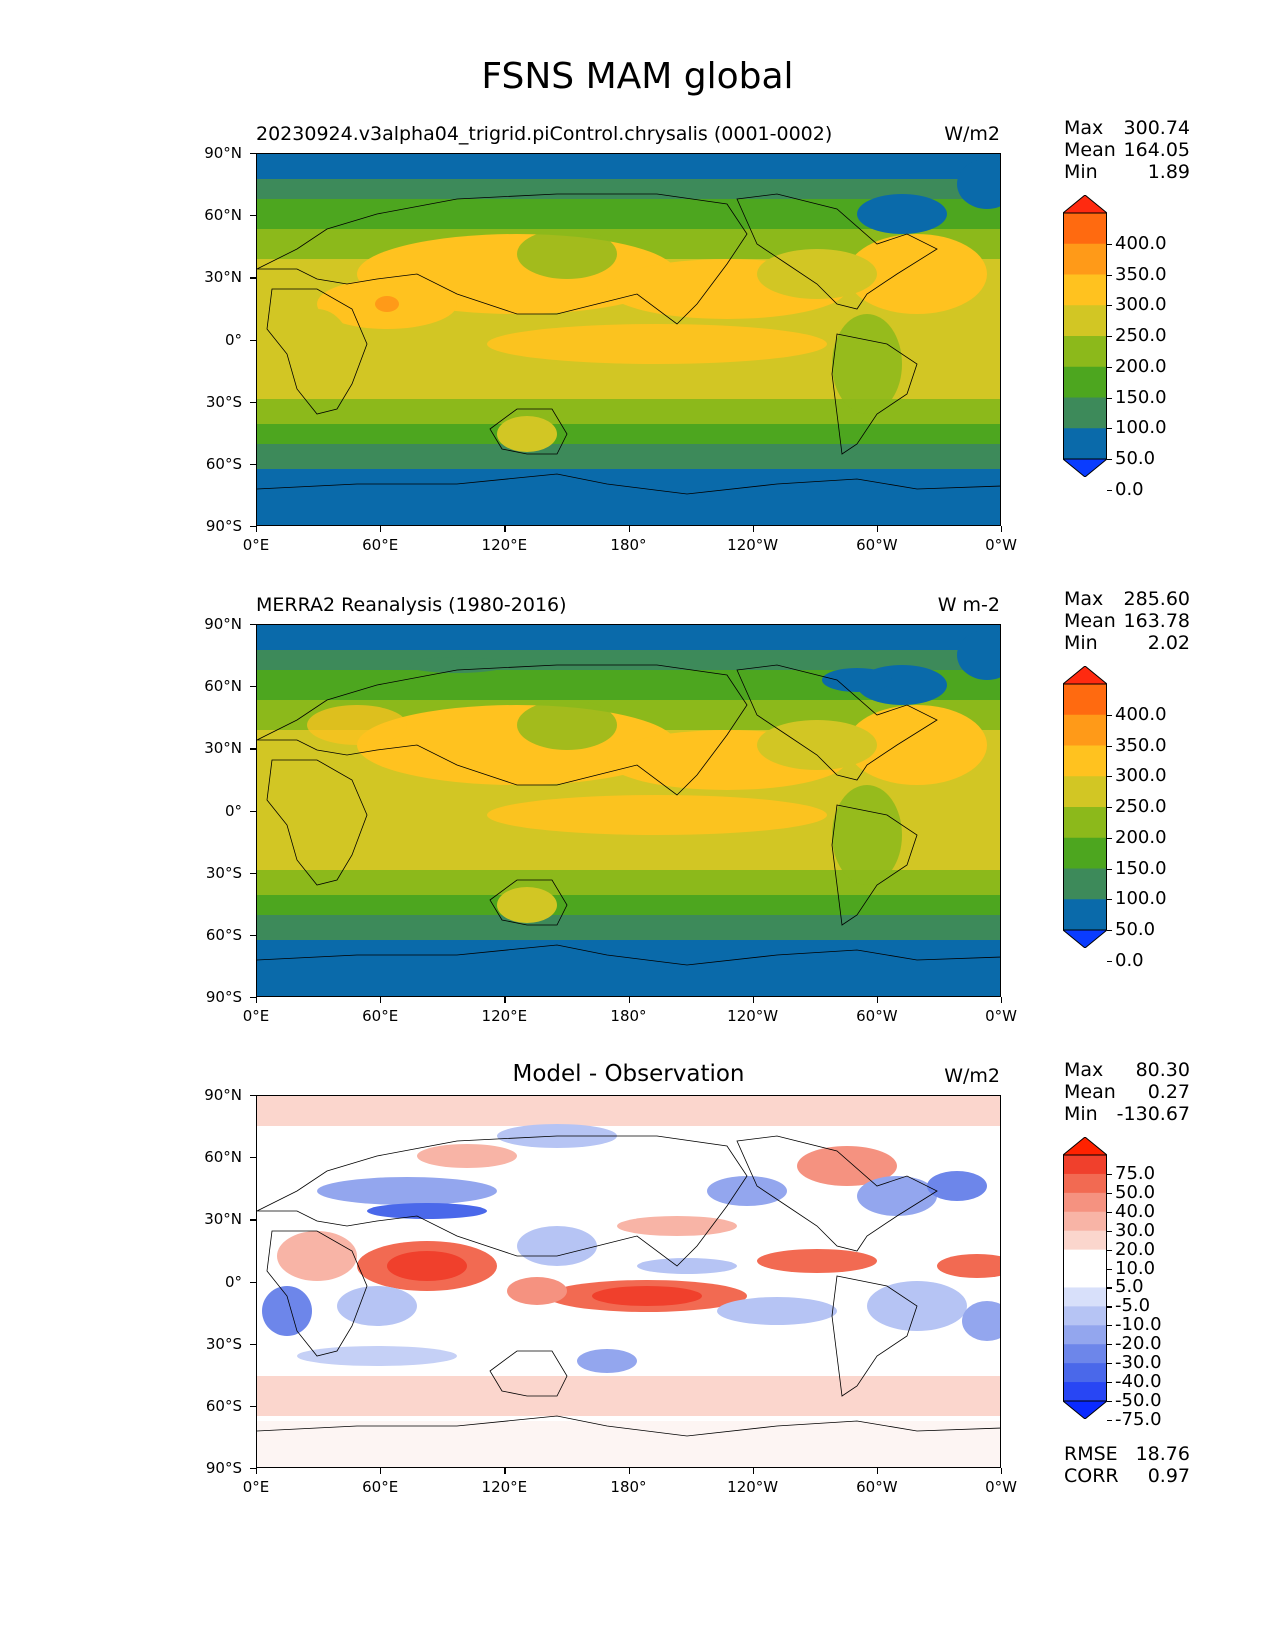 The image size is (1275, 1650). Describe the element at coordinates (1127, 621) in the screenshot. I see `panel-stats: Max 285.60 Mean 163.78 Min 2.02` at that location.